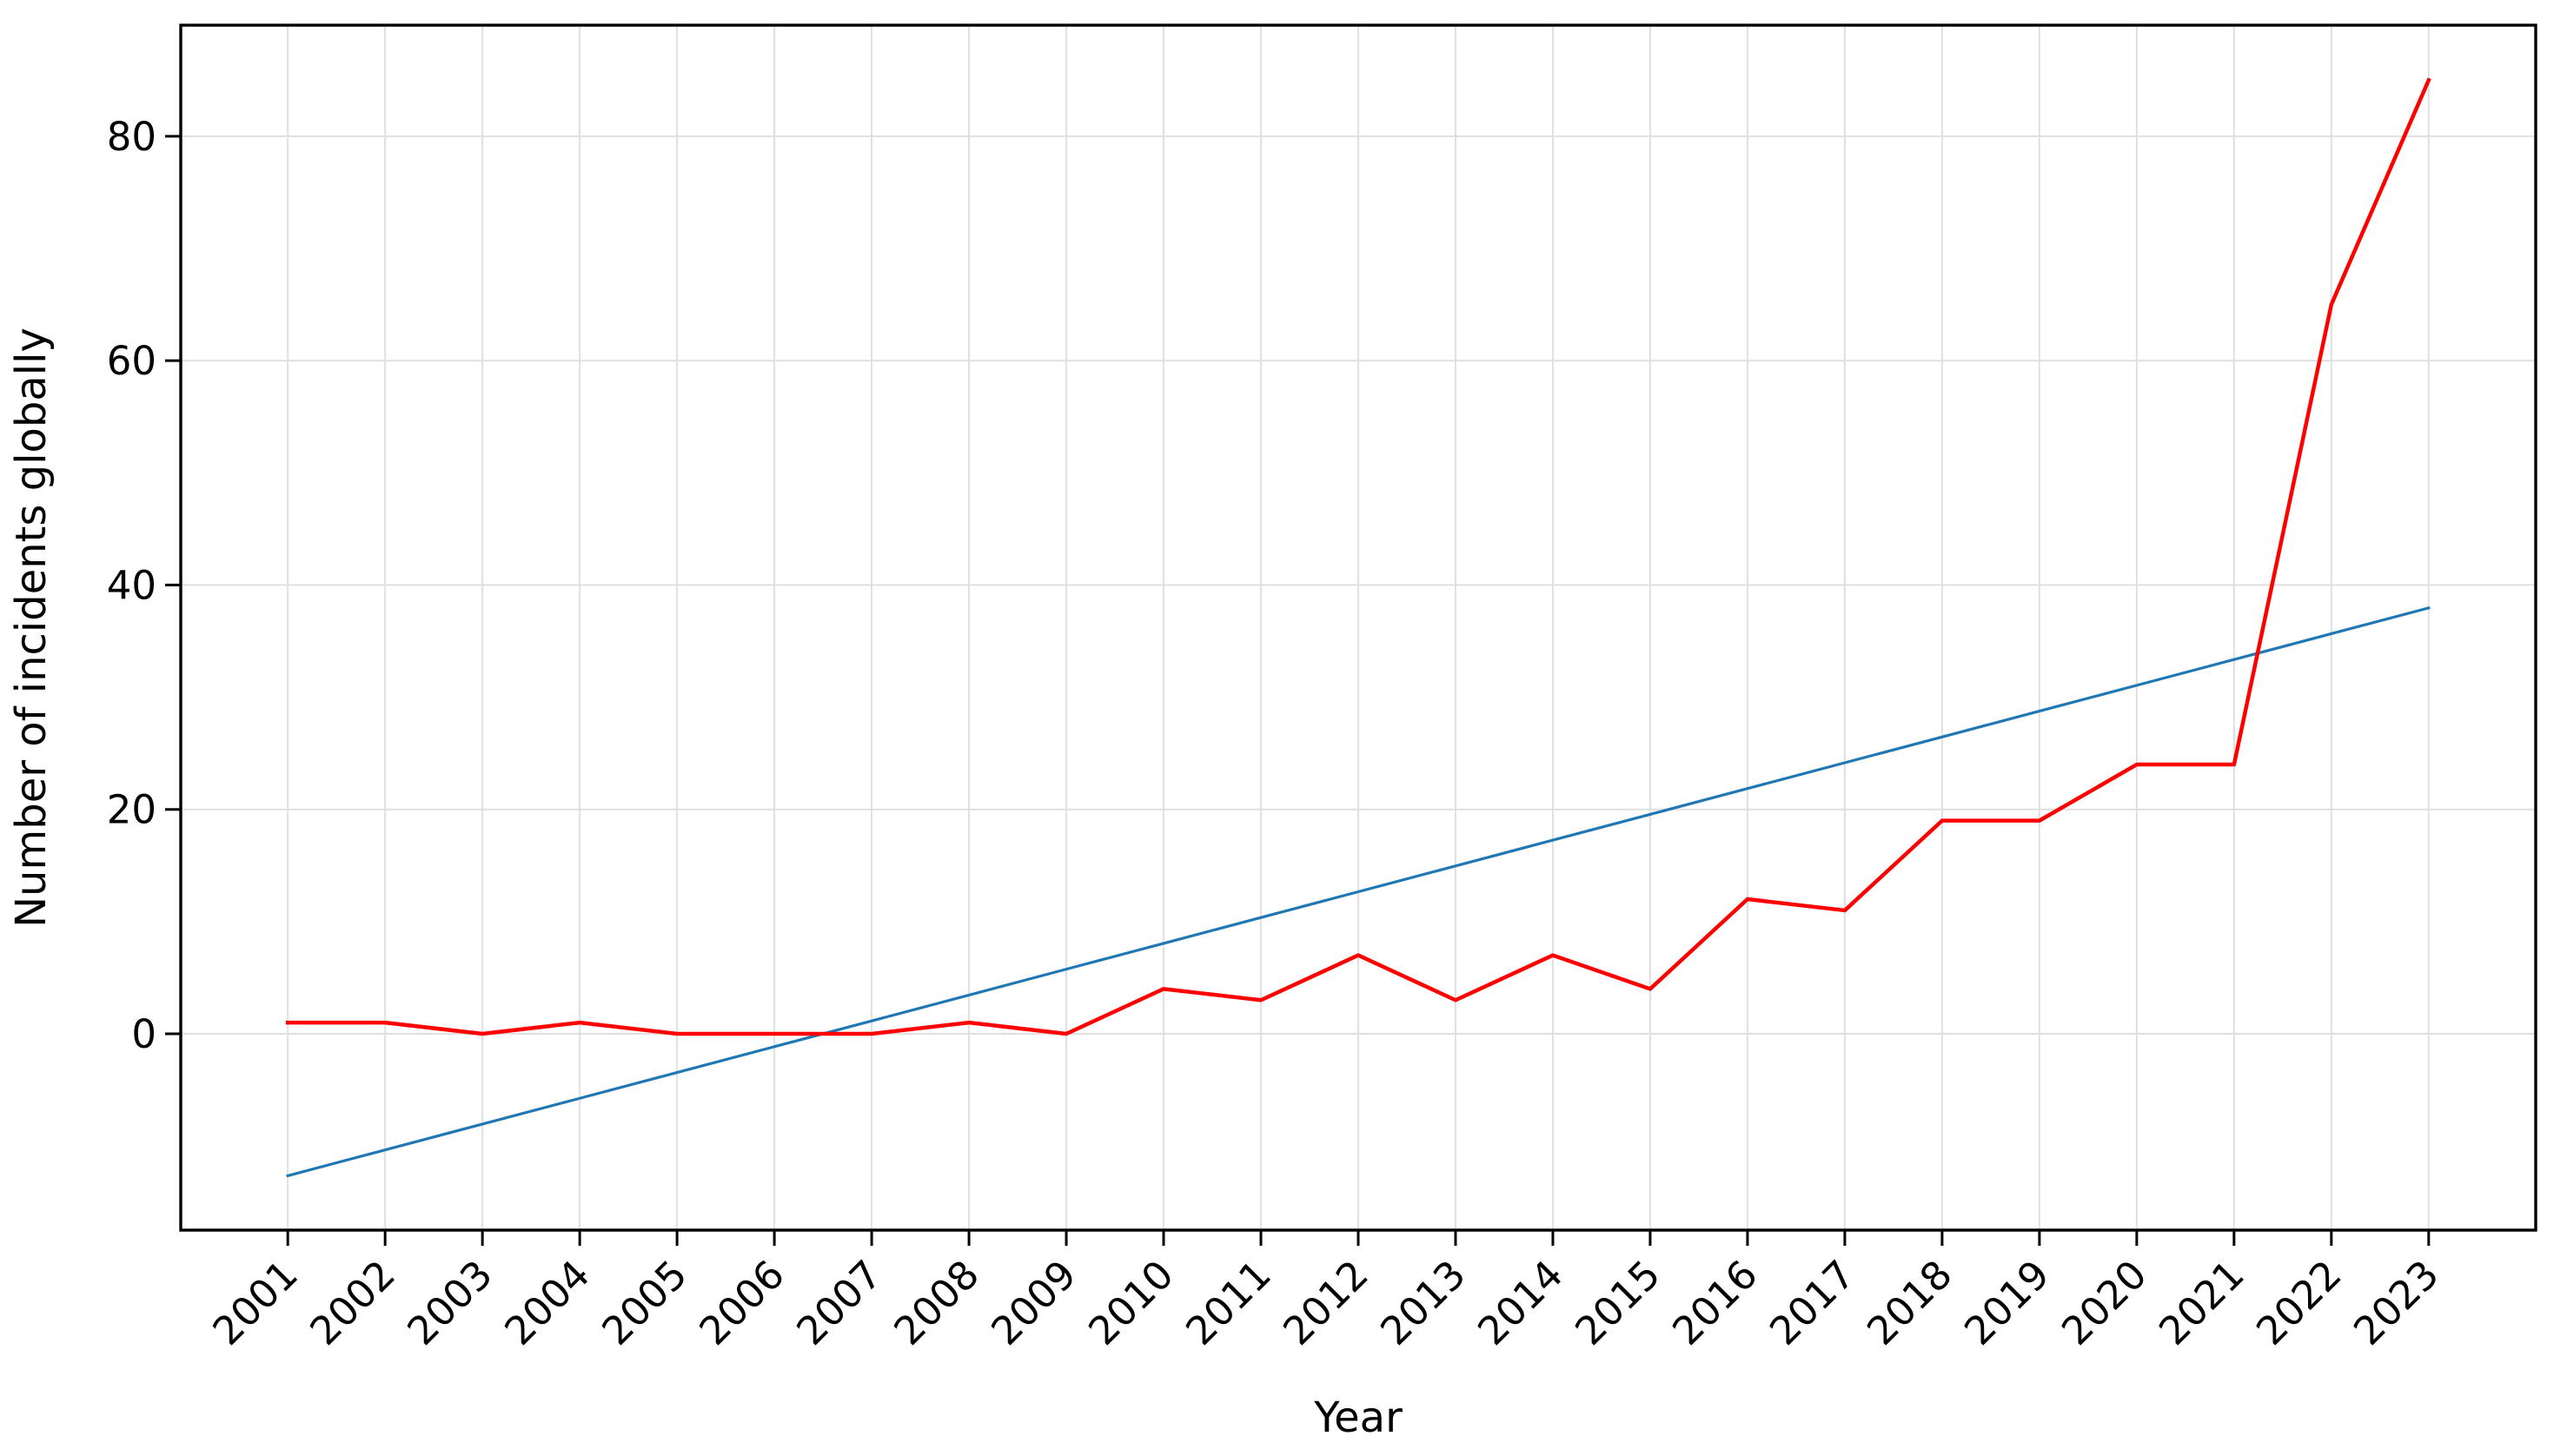  I want to click on x-tick-label-2023: 2023, so click(2396, 1302).